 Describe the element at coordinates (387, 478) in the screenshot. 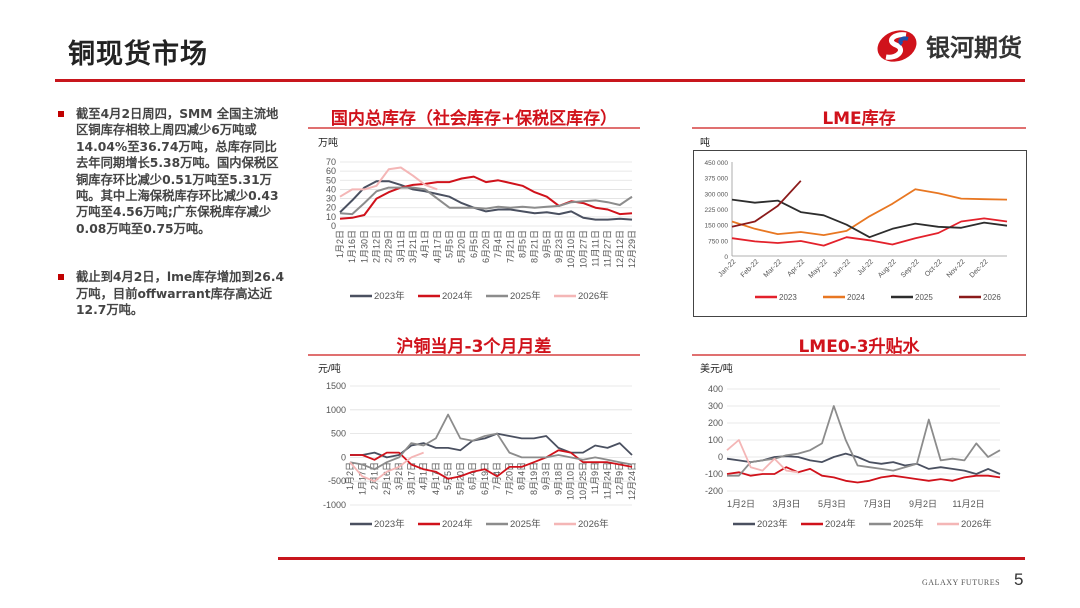

I see `x-tick-label: 2月16日` at that location.